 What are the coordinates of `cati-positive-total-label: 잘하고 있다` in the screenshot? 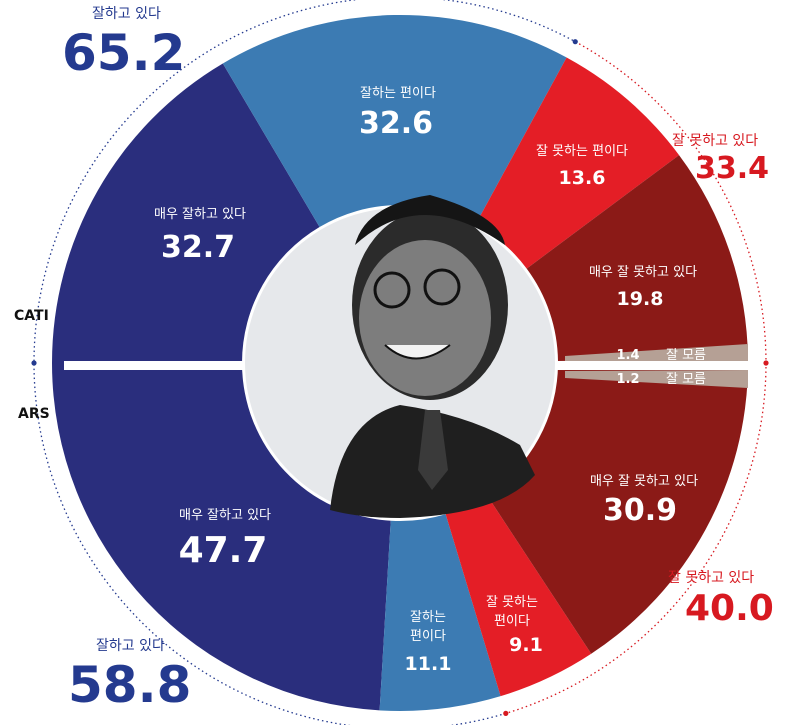 It's located at (126, 14).